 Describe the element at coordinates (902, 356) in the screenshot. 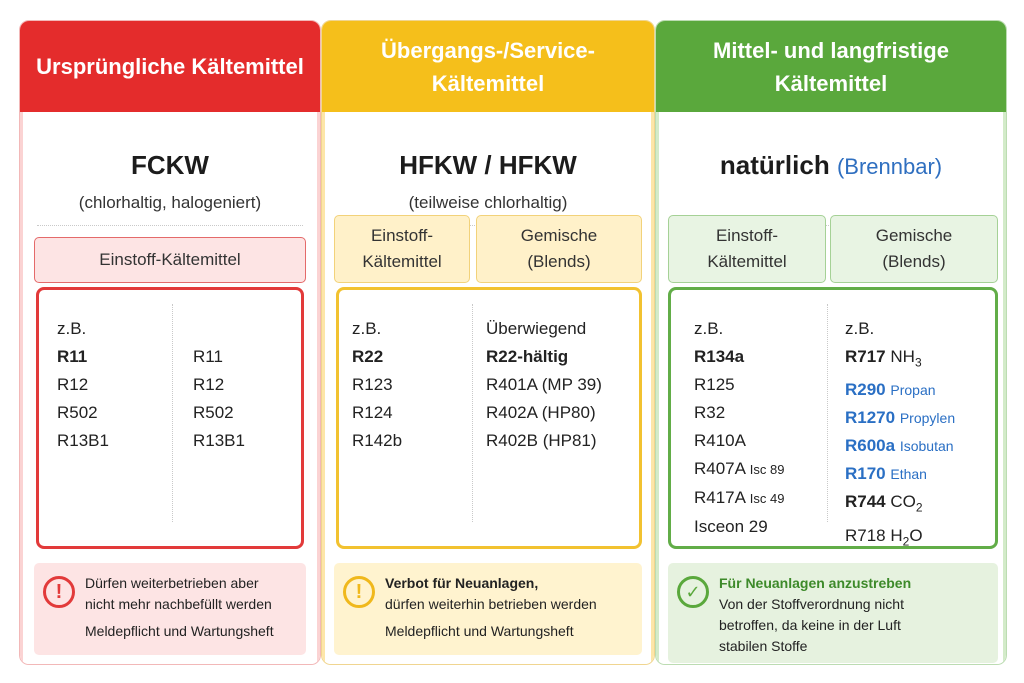

I see `item-note: NH` at that location.